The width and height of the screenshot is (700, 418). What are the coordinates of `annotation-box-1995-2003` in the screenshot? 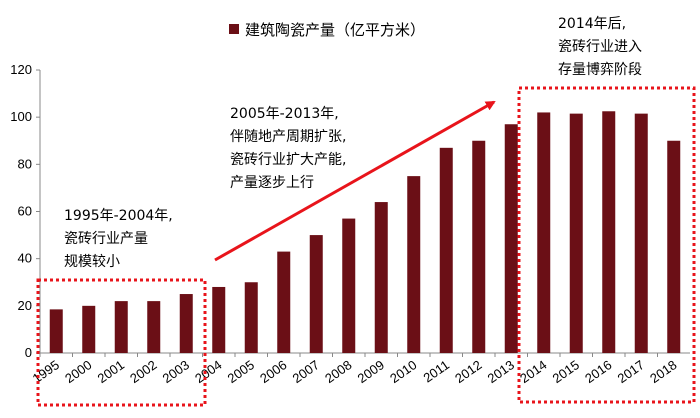 It's located at (121, 342).